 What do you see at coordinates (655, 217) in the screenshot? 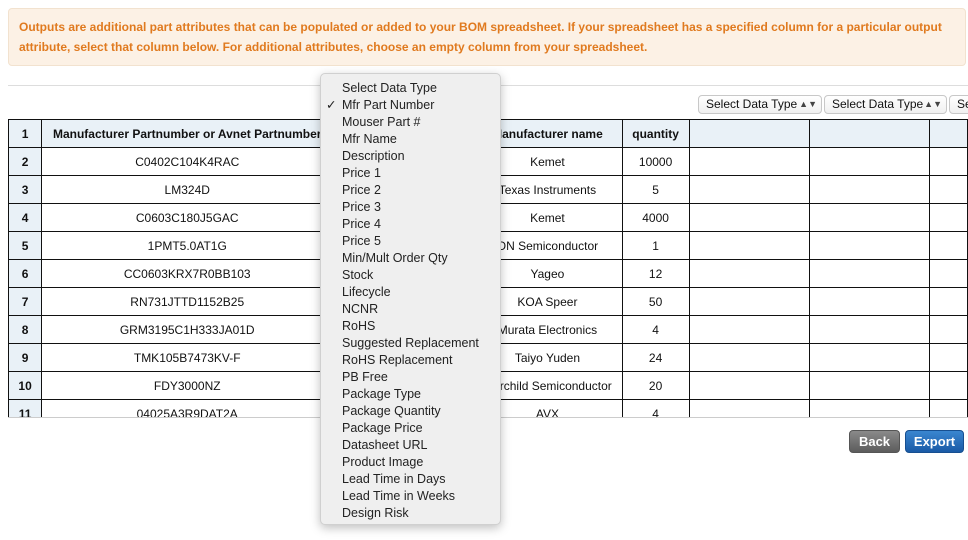
I see `quantity-cell: 4000` at bounding box center [655, 217].